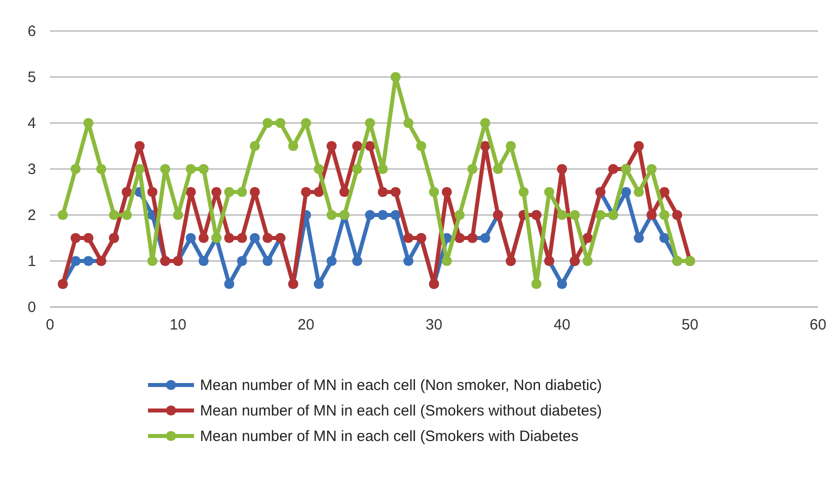  I want to click on legend-label: Mean number of MN in each cell (Smokers with Diabetes, so click(389, 436).